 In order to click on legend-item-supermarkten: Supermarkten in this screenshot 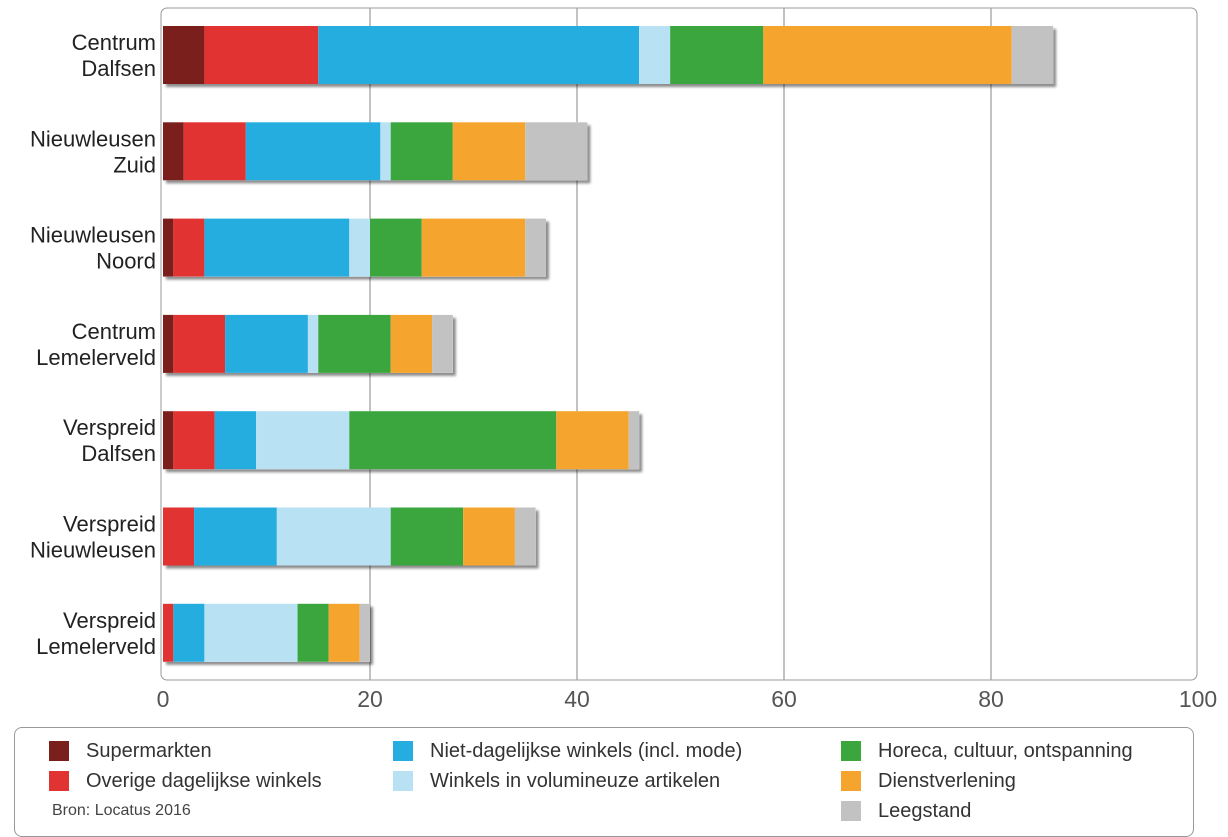, I will do `click(130, 751)`.